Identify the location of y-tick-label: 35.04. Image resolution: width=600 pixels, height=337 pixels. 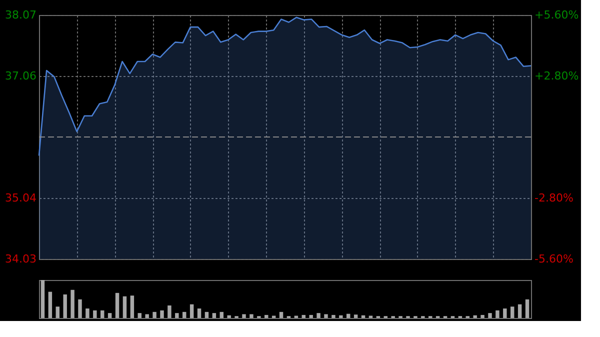
(20, 198).